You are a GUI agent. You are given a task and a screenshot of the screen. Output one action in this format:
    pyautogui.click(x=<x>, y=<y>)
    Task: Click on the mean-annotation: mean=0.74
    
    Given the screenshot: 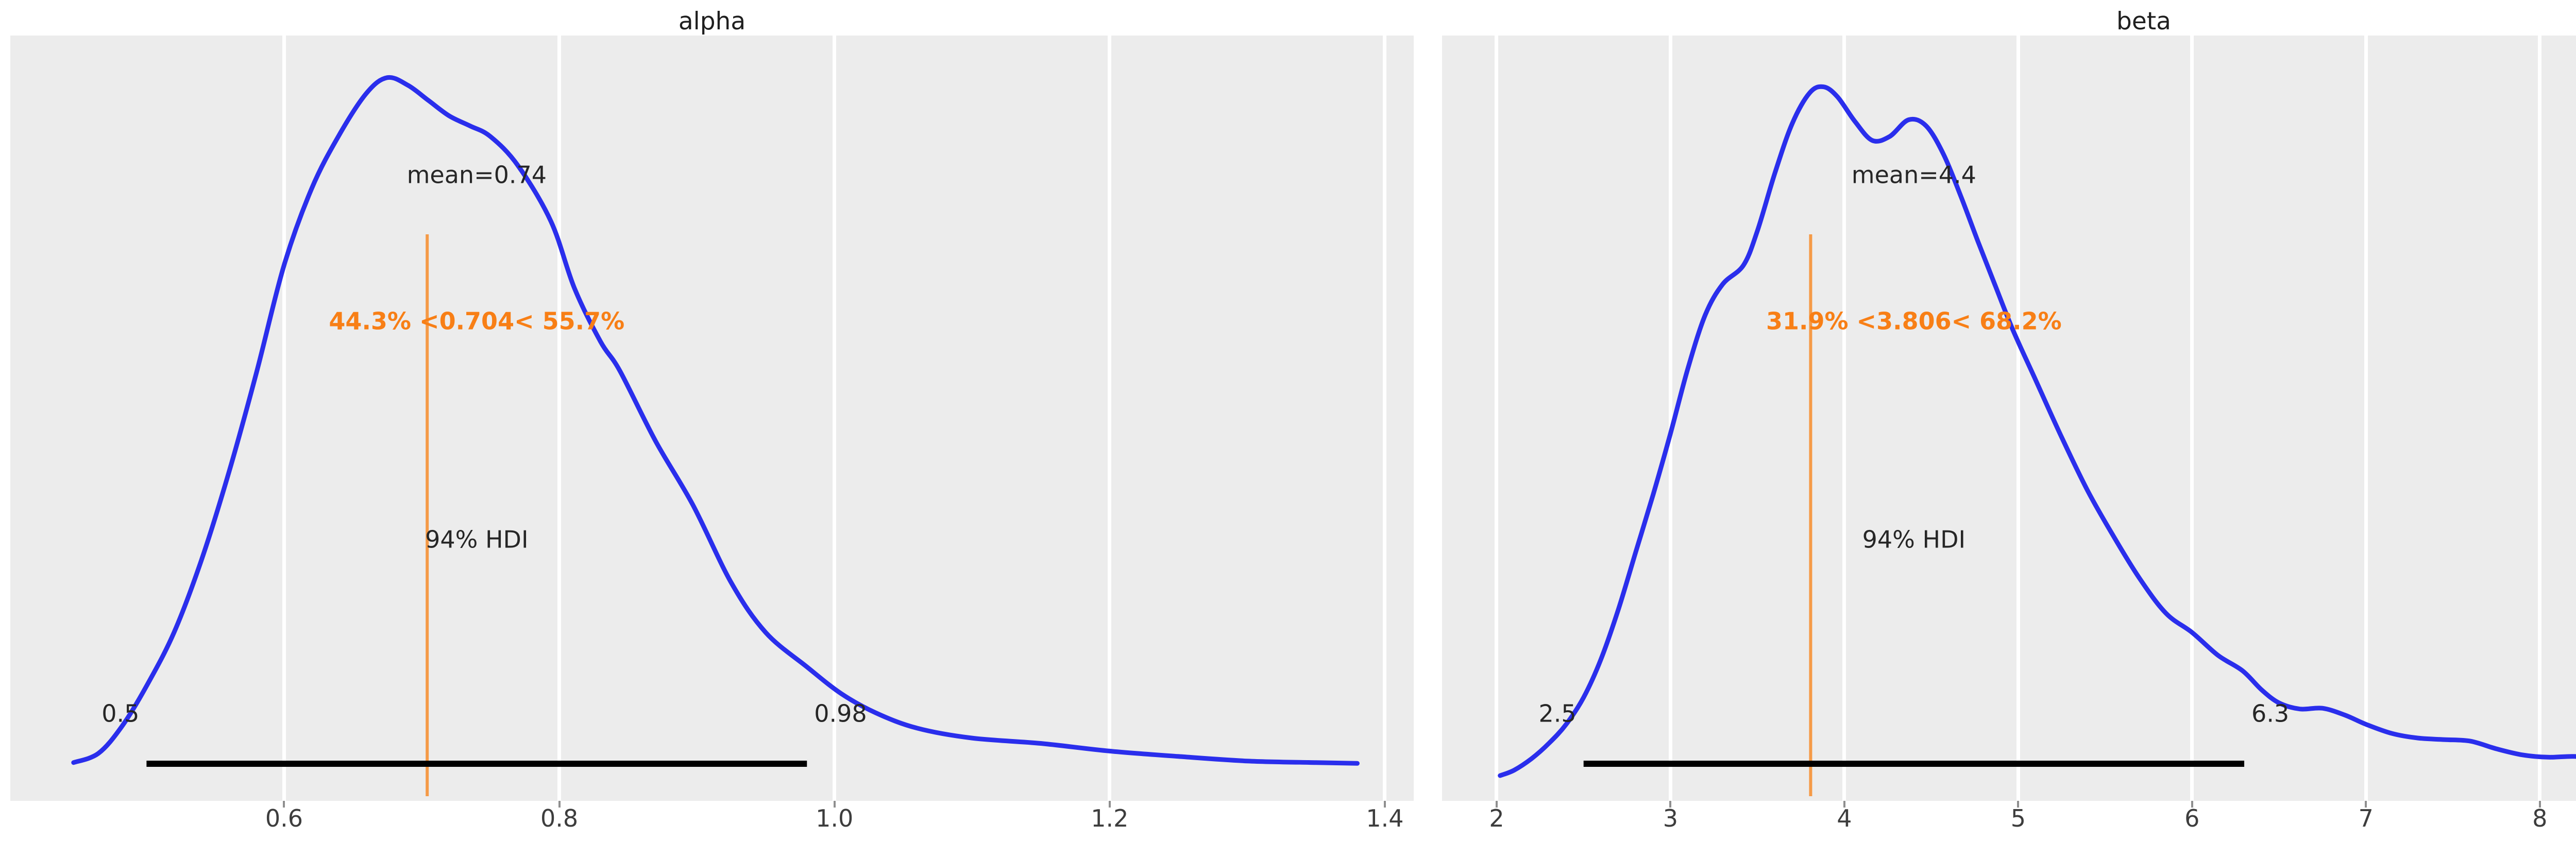 What is the action you would take?
    pyautogui.click(x=476, y=175)
    